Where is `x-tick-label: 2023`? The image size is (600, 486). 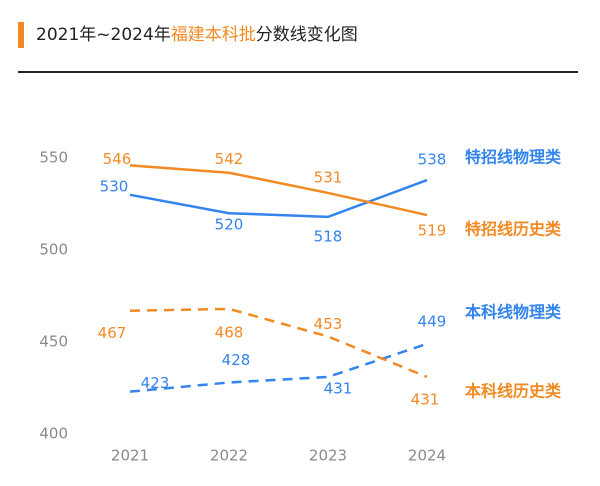
x-tick-label: 2023 is located at coordinates (328, 456).